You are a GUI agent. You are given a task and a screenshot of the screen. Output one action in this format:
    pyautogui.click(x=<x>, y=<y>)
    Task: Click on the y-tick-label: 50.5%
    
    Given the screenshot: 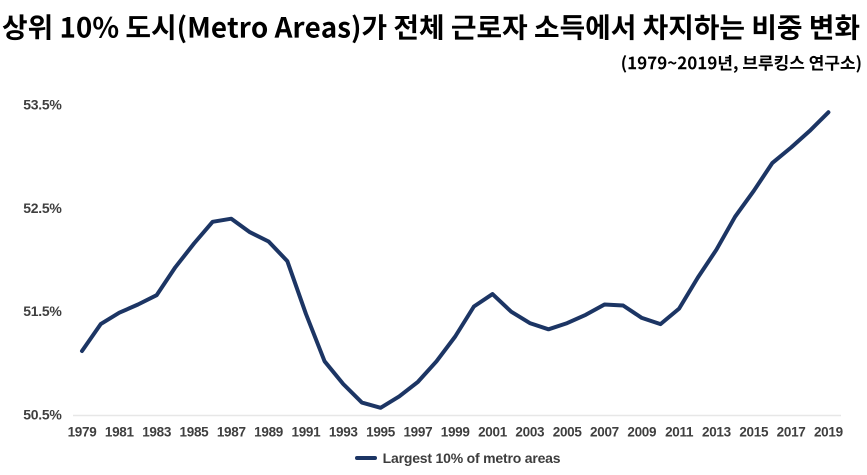 What is the action you would take?
    pyautogui.click(x=42, y=415)
    